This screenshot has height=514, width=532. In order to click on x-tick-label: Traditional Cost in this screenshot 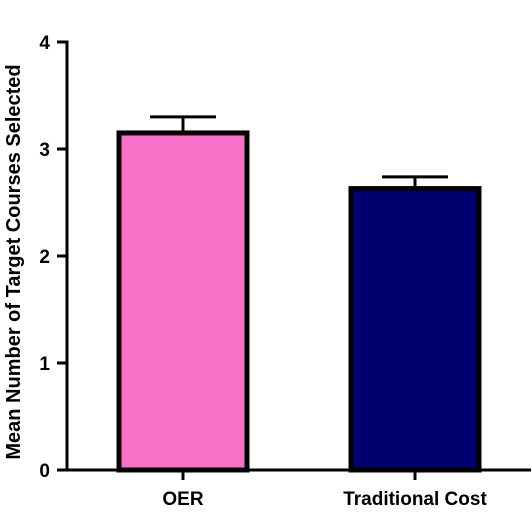, I will do `click(415, 499)`.